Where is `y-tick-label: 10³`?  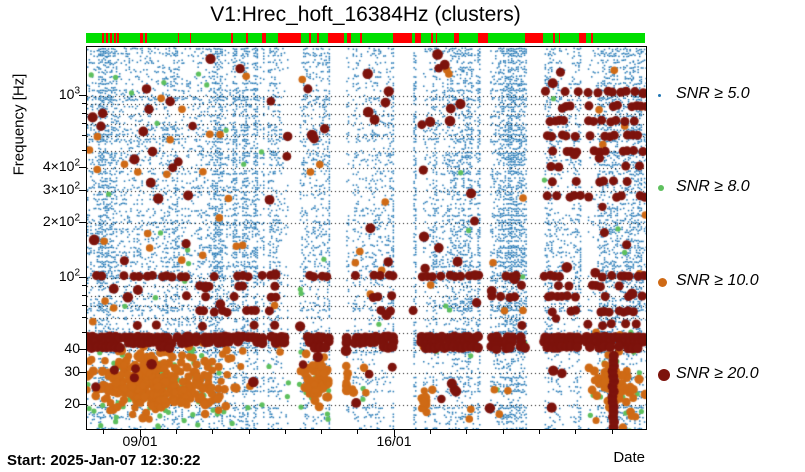 y-tick-label: 10³ is located at coordinates (69, 93).